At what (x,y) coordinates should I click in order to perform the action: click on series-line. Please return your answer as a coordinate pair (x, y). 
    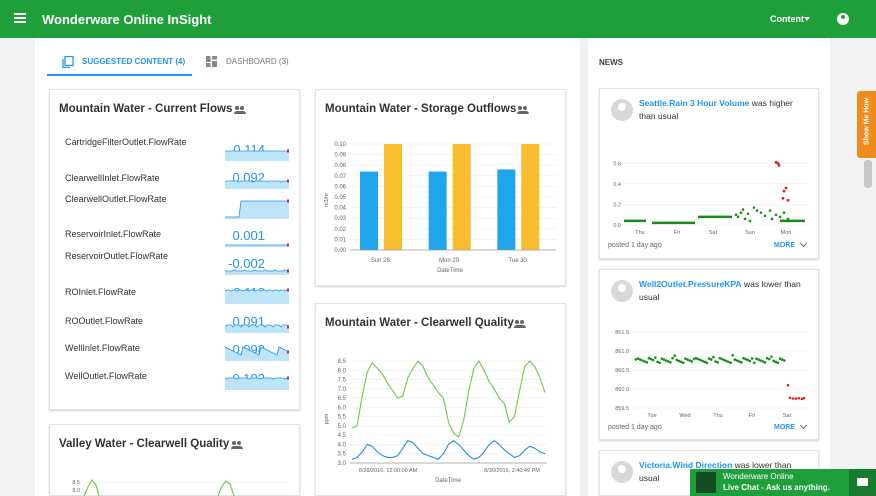
    Looking at the image, I should click on (448, 398).